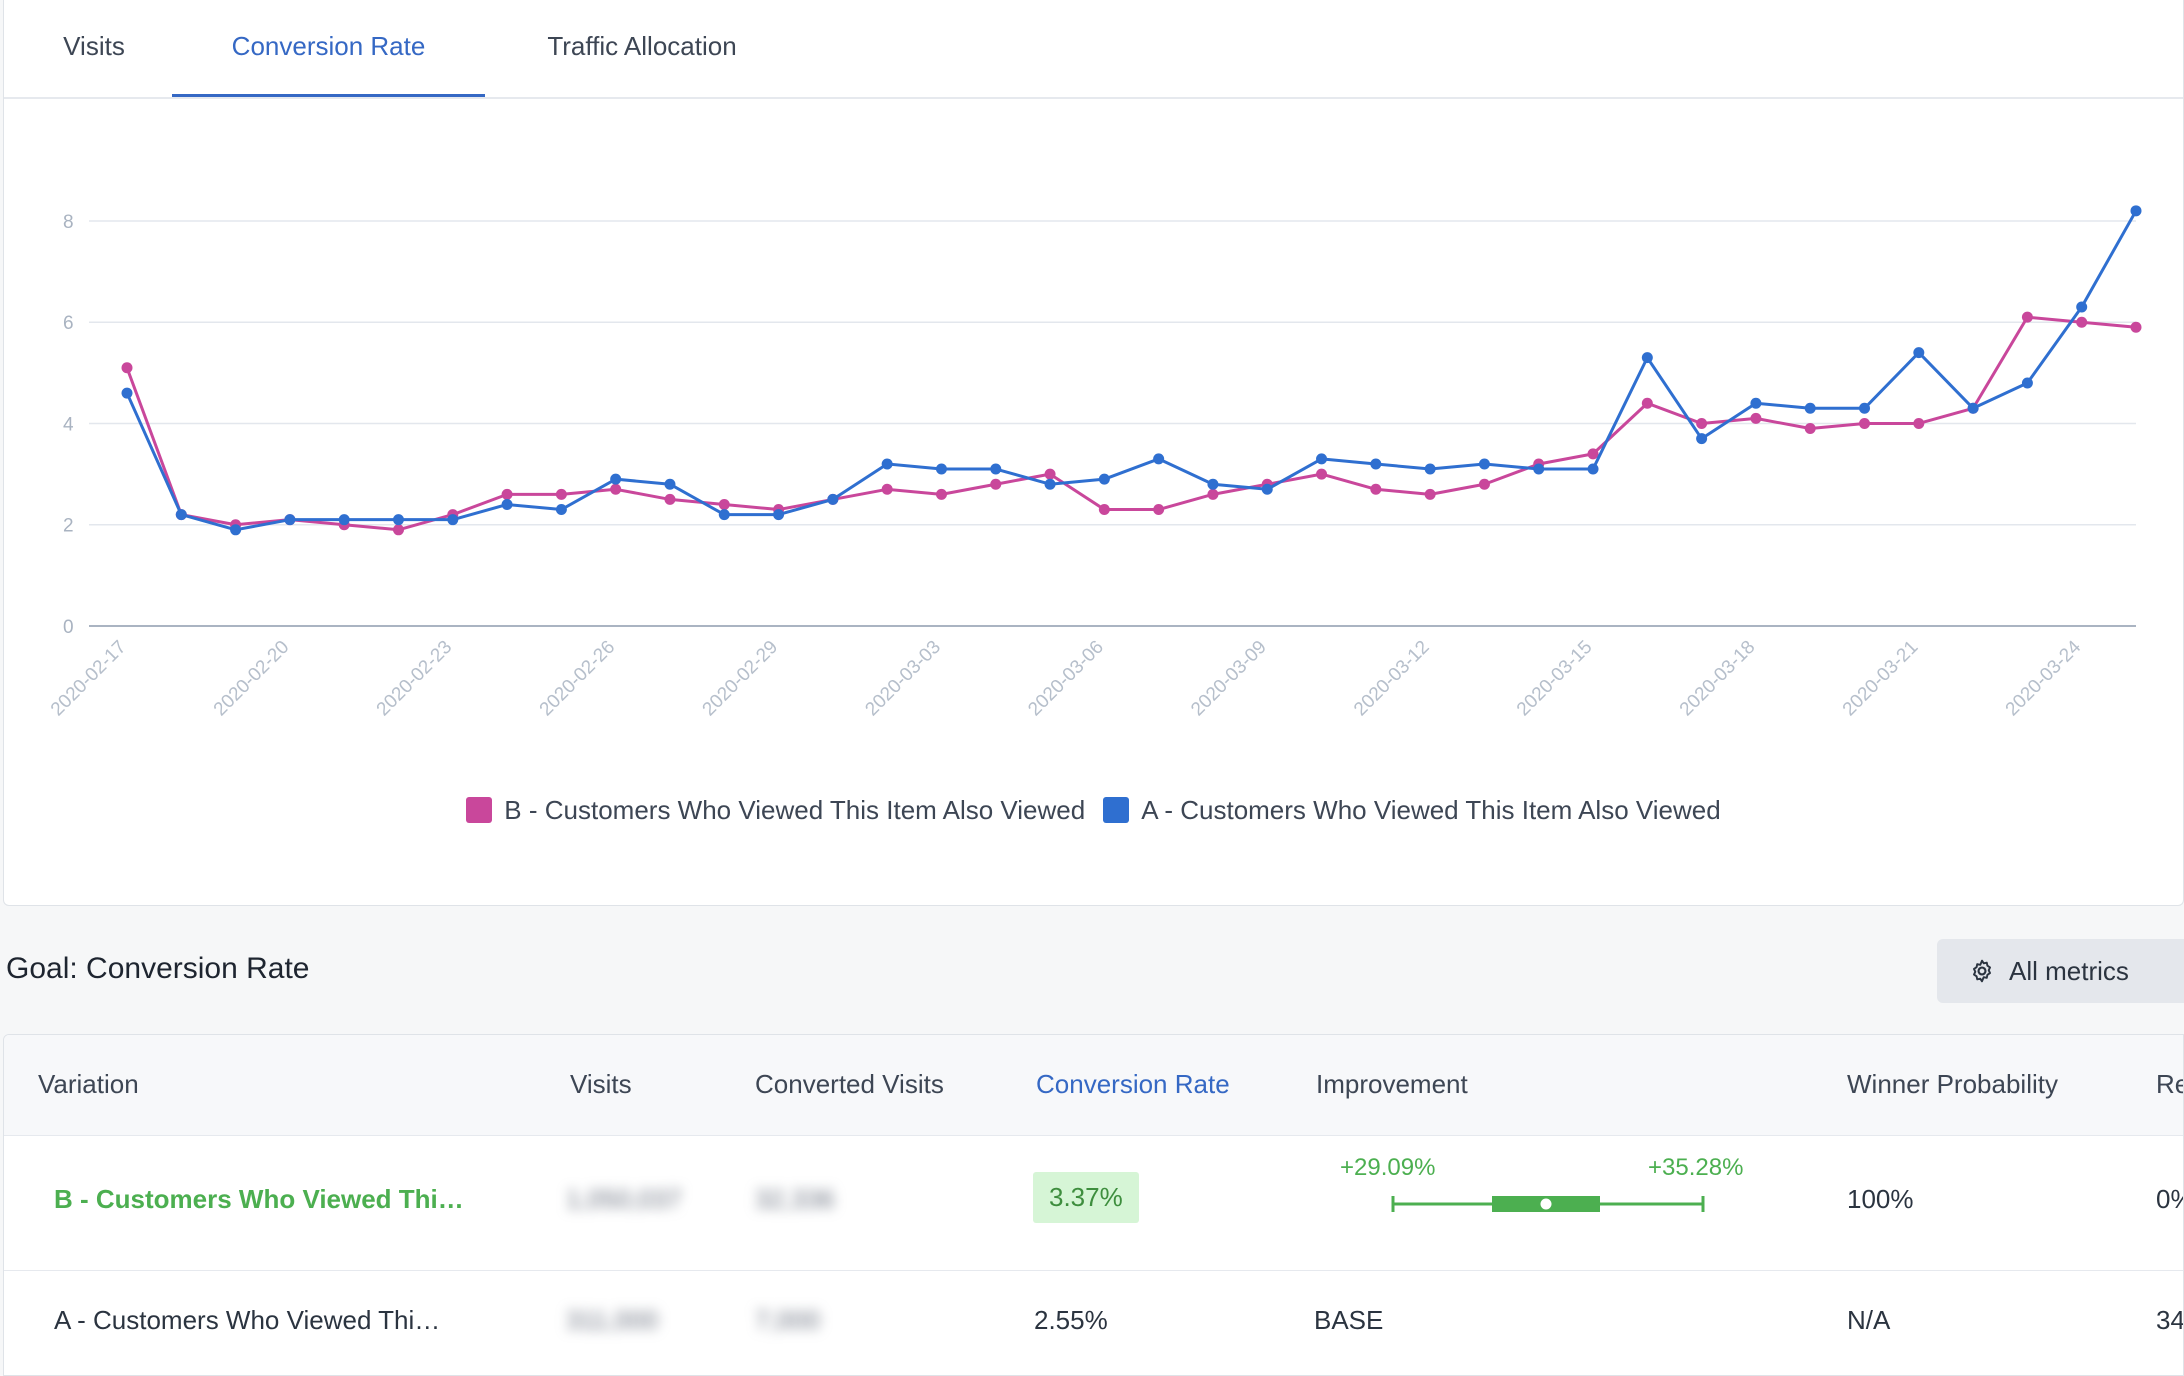 This screenshot has height=1376, width=2184. What do you see at coordinates (642, 46) in the screenshot?
I see `tab-traffic-allocation: Traffic Allocation` at bounding box center [642, 46].